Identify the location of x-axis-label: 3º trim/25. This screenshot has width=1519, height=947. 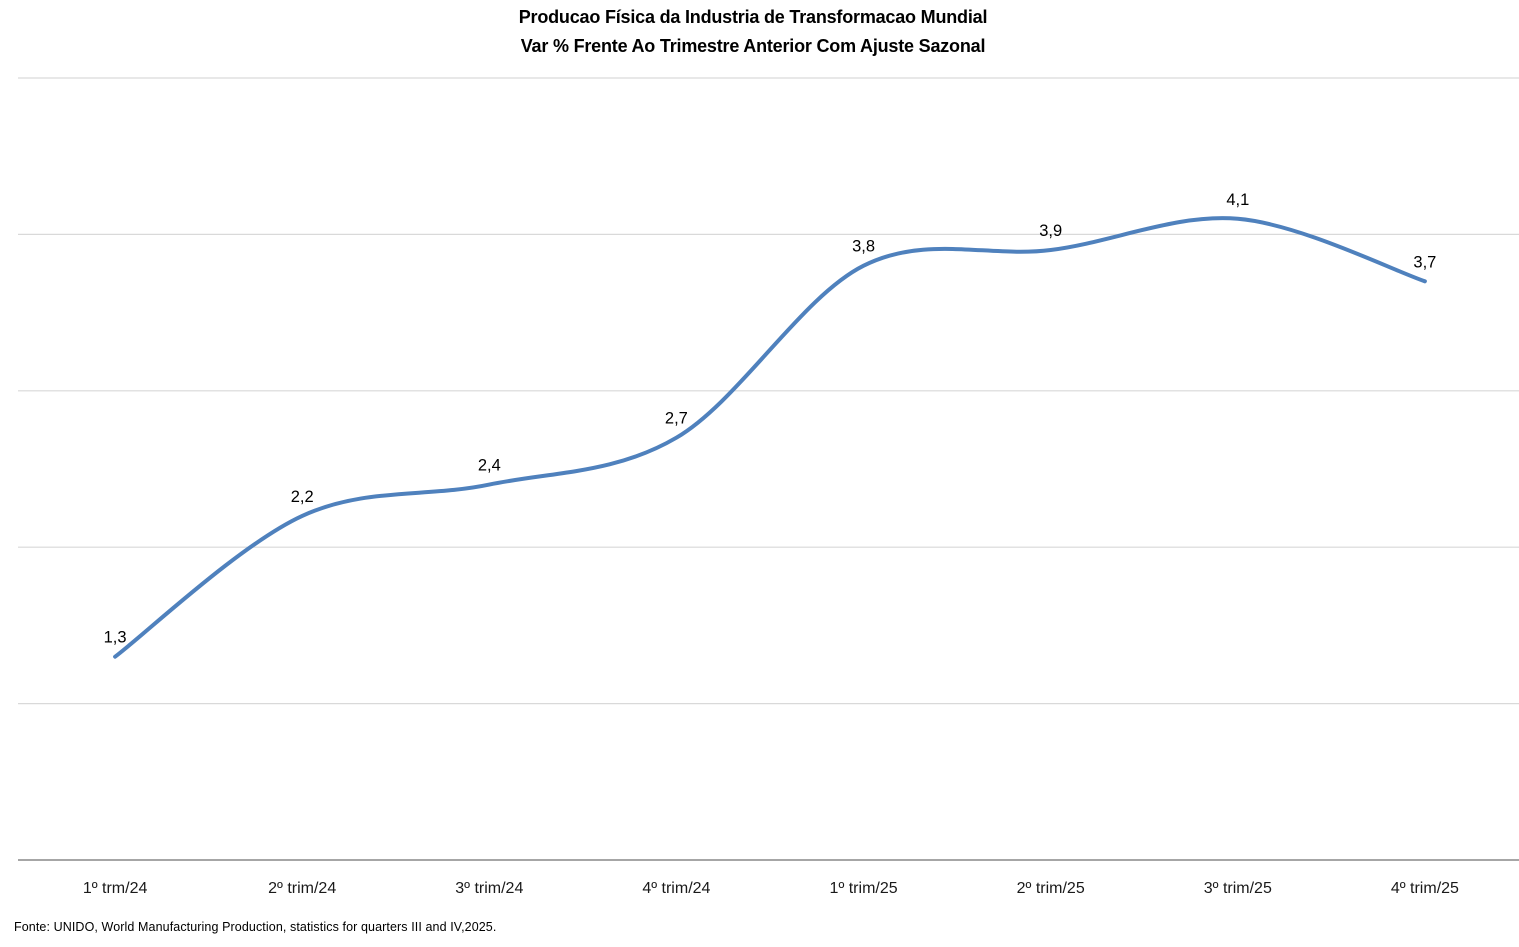
(1238, 888).